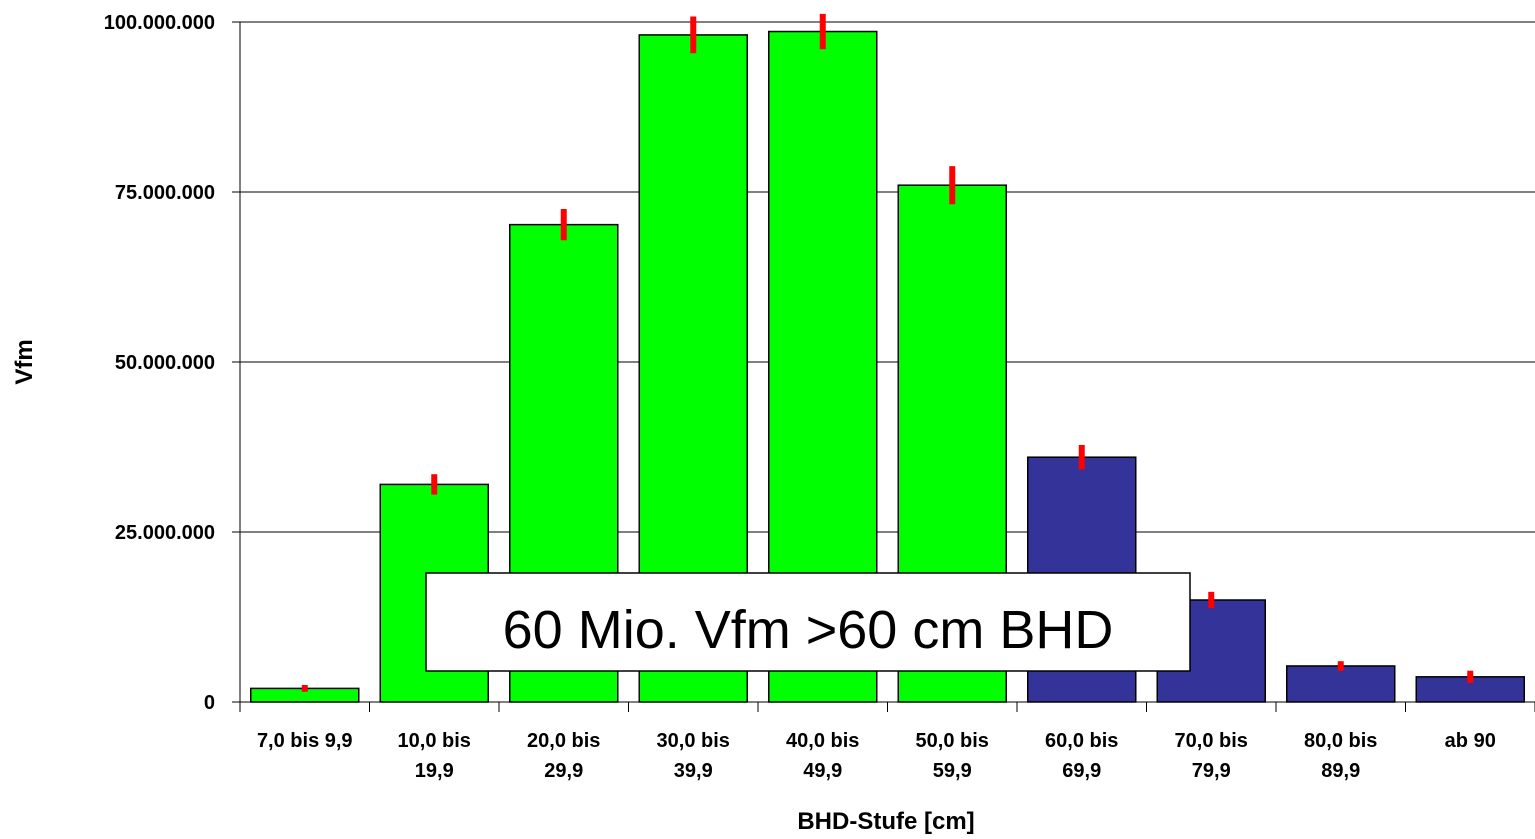 The image size is (1535, 839). Describe the element at coordinates (563, 771) in the screenshot. I see `x-tick-label-line: 29,9` at that location.